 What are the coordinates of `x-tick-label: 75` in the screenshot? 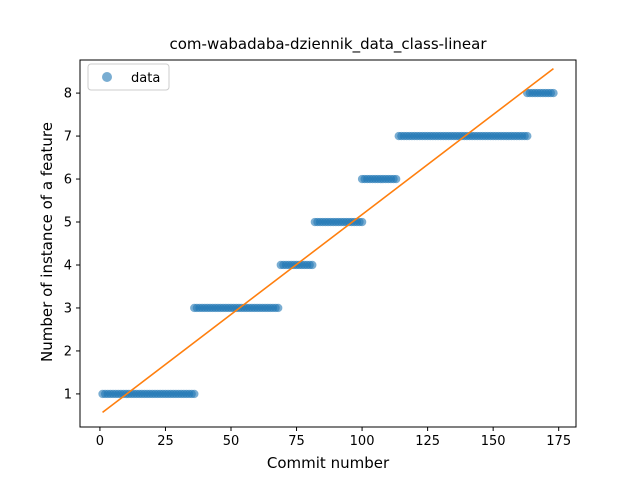 It's located at (296, 441).